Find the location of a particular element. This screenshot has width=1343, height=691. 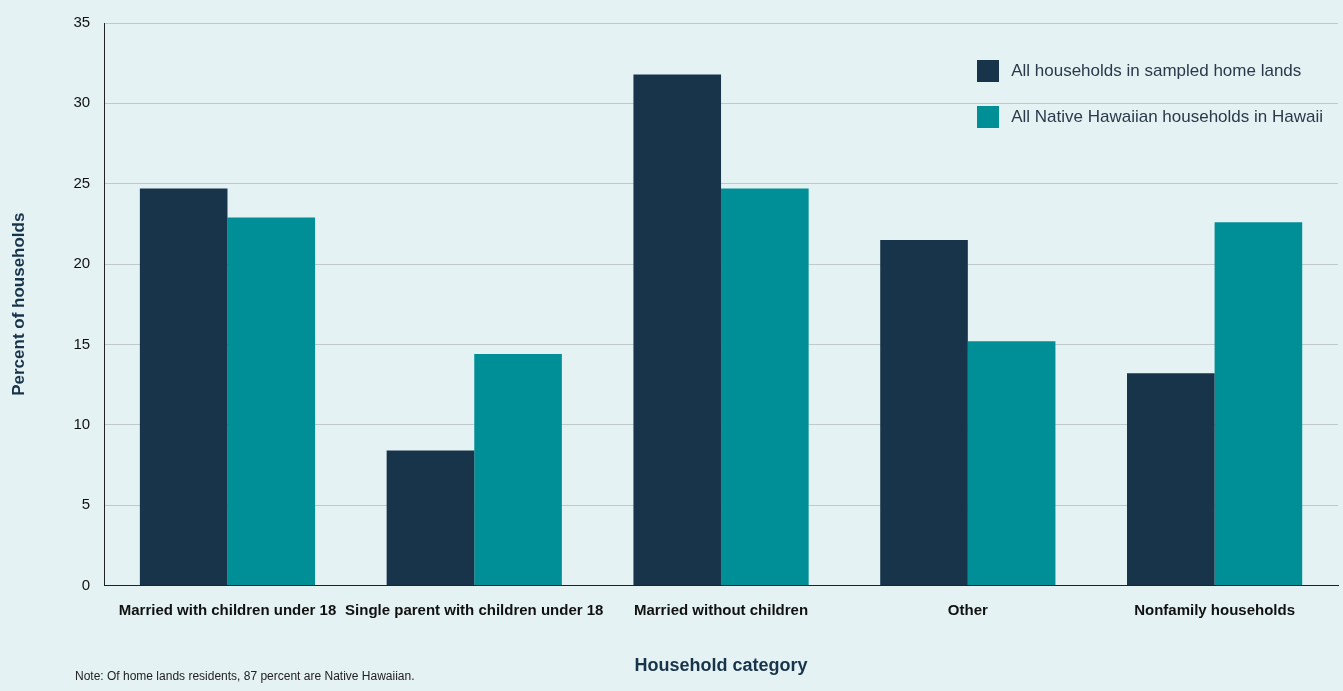

y-tick-label: 30 is located at coordinates (82, 102).